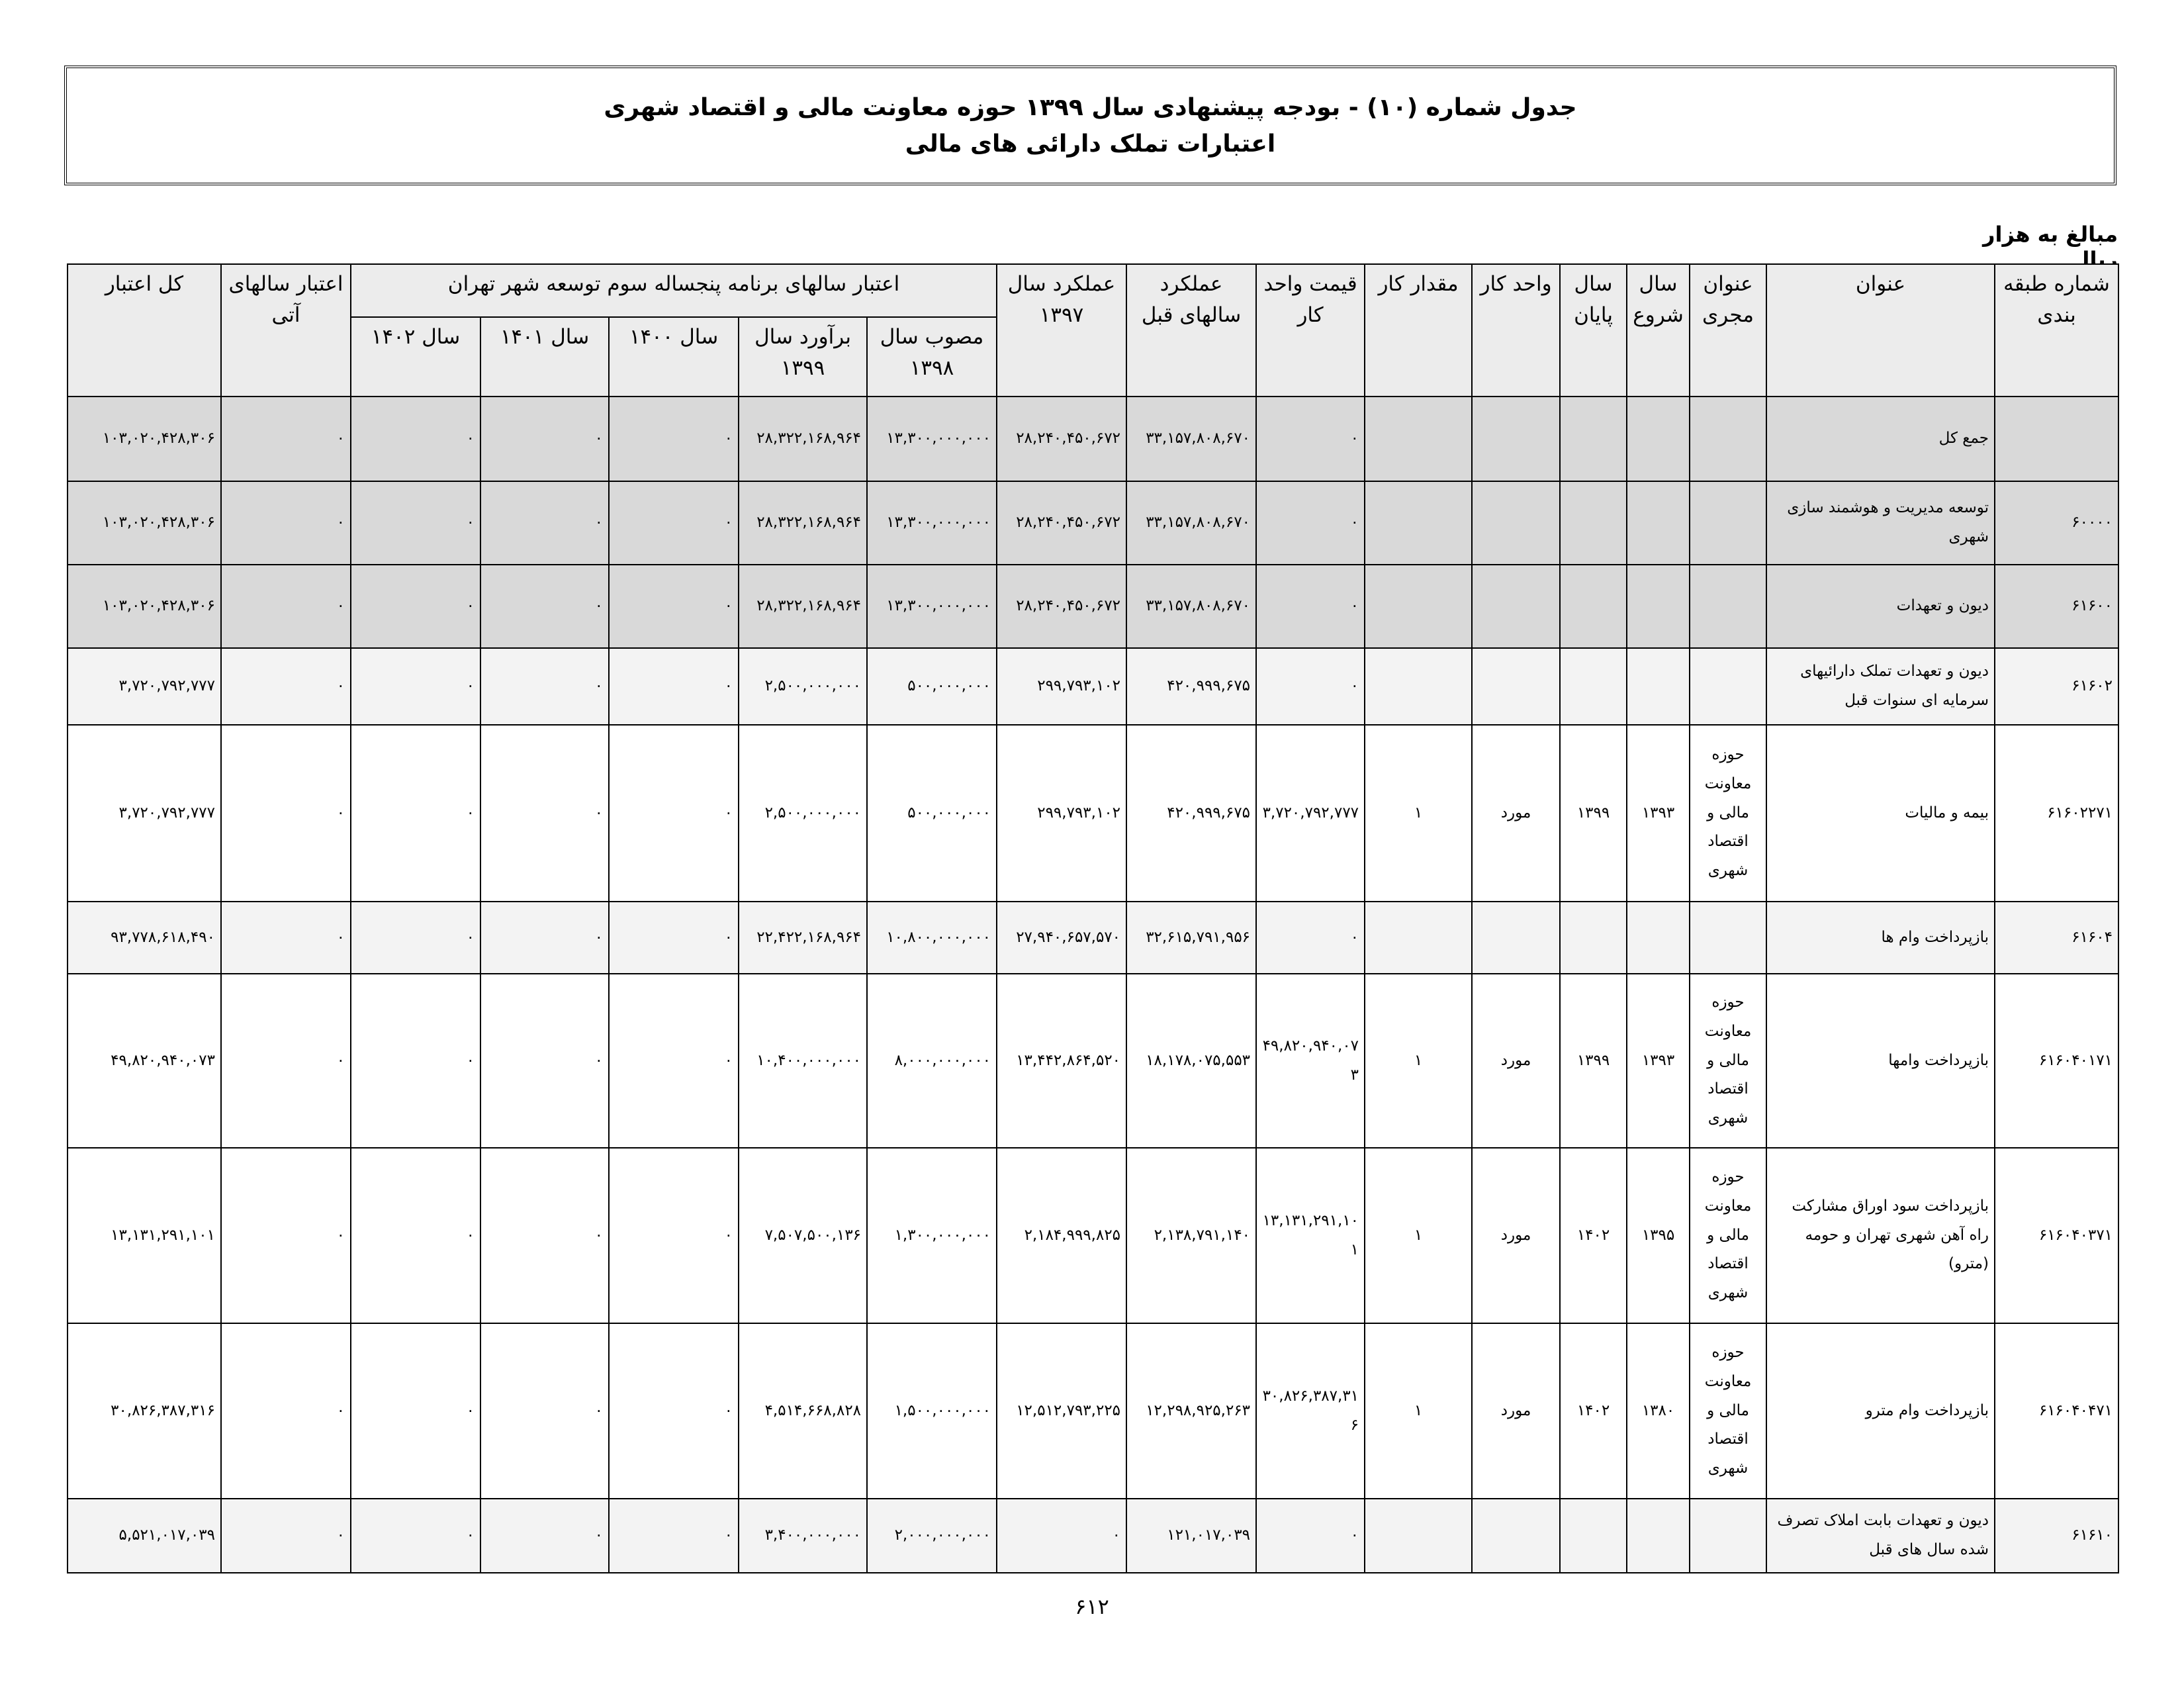 This screenshot has height=1688, width=2184. I want to click on column-header: عنوان مجری, so click(1729, 330).